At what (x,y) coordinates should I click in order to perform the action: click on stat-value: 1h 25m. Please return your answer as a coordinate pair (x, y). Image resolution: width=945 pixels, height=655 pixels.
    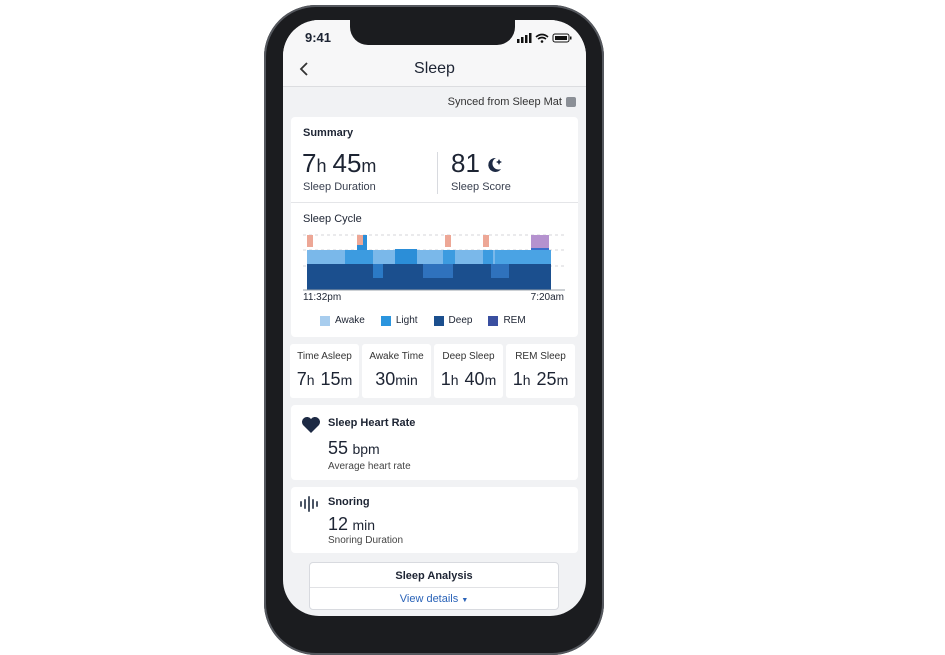
    Looking at the image, I should click on (540, 379).